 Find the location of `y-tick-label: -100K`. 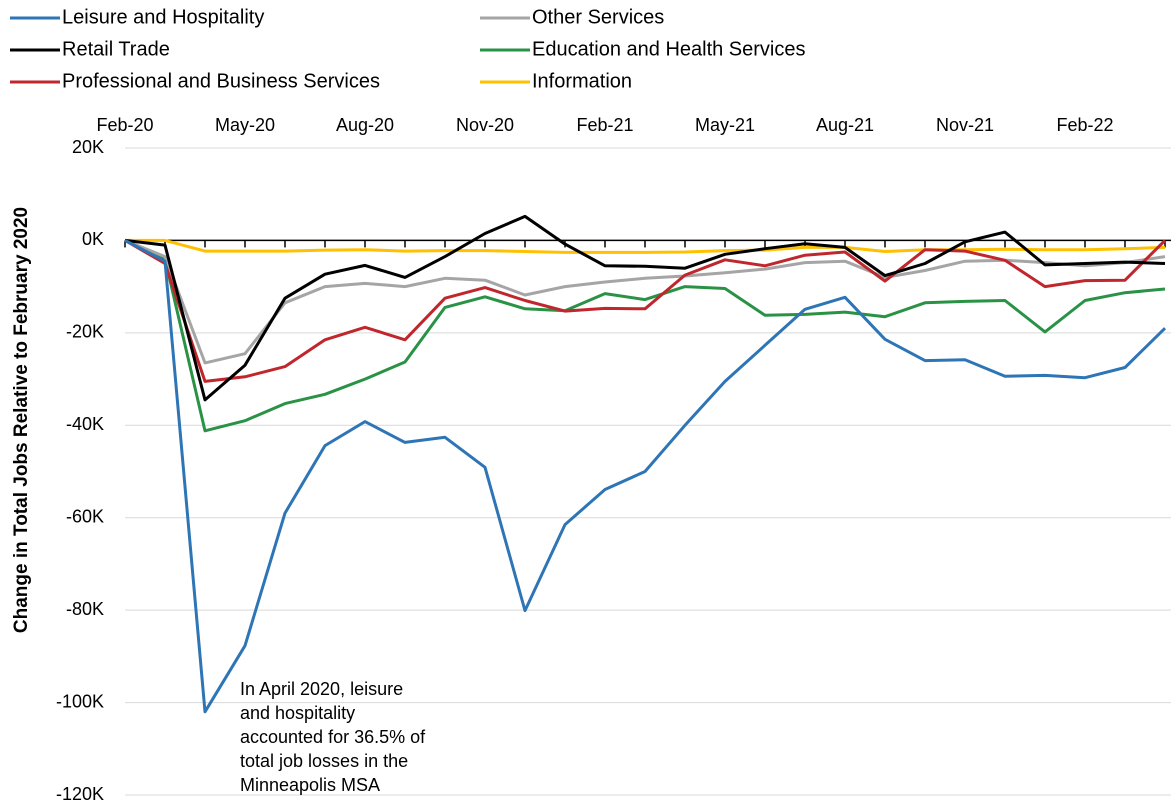

y-tick-label: -100K is located at coordinates (80, 701).